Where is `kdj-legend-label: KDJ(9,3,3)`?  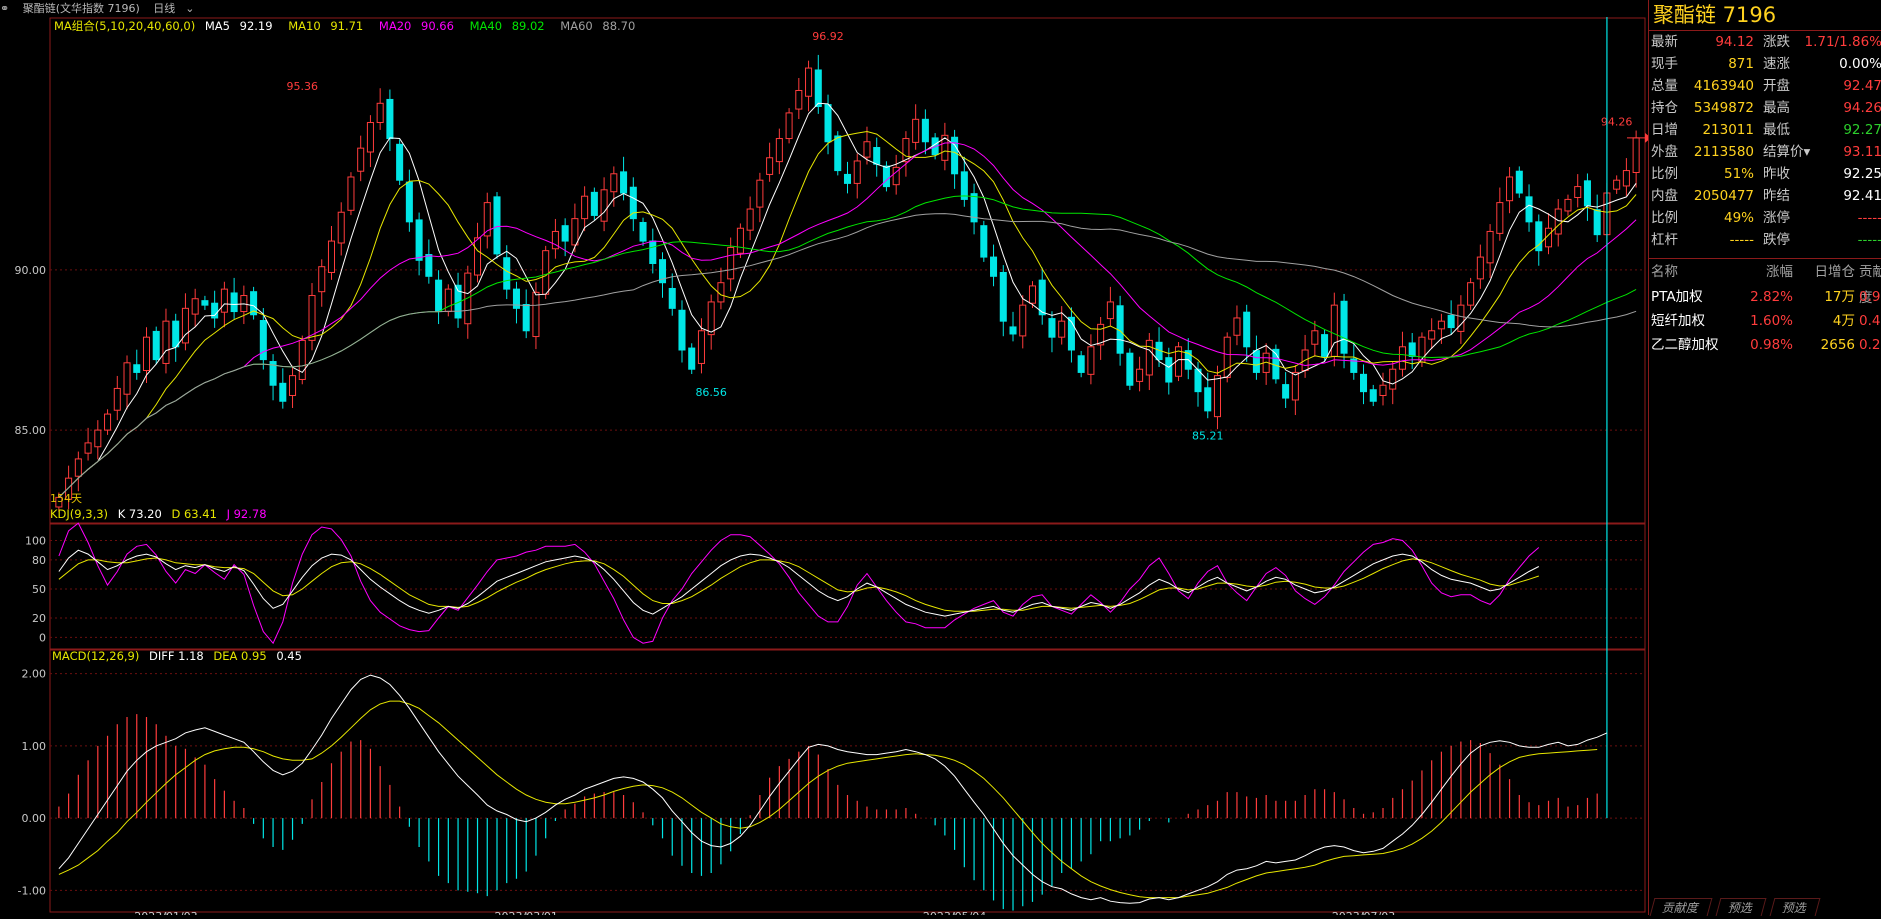
kdj-legend-label: KDJ(9,3,3) is located at coordinates (79, 514).